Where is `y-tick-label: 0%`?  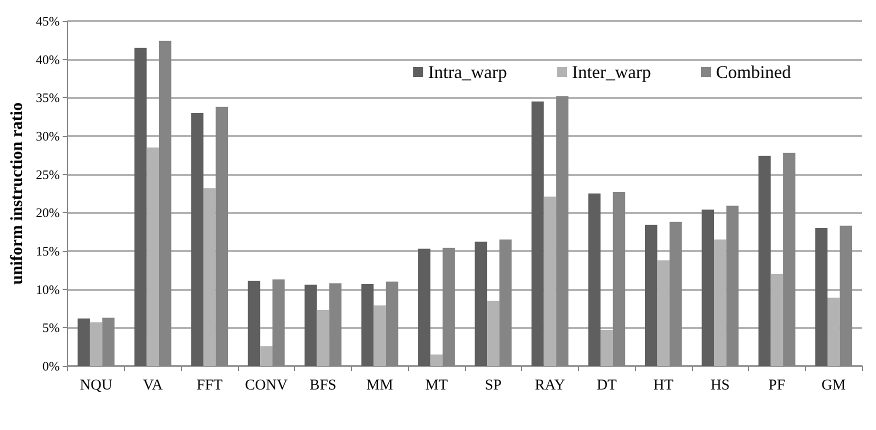 y-tick-label: 0% is located at coordinates (51, 366).